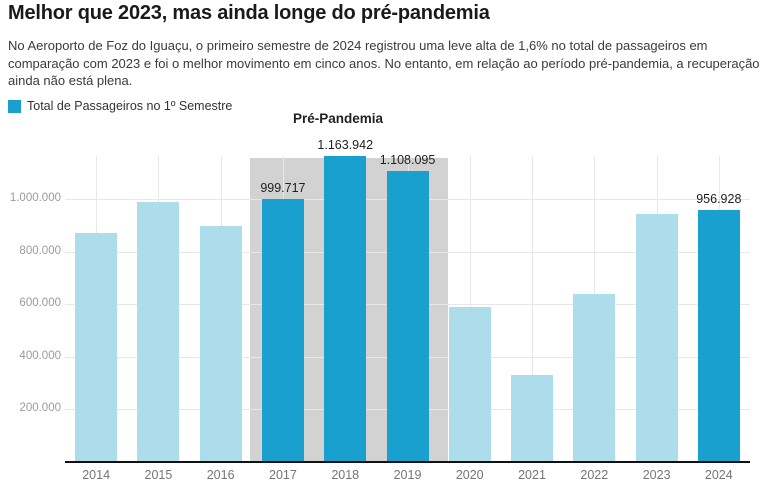  Describe the element at coordinates (345, 309) in the screenshot. I see `bar-2018` at that location.